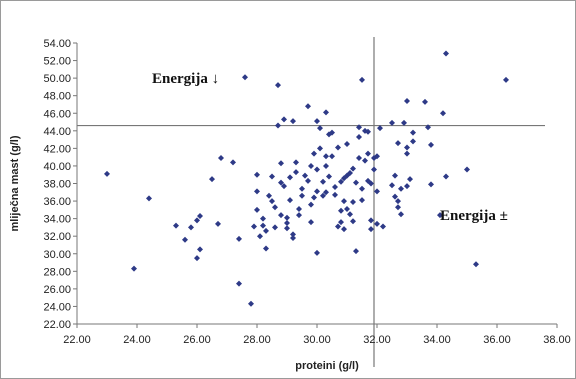 The width and height of the screenshot is (576, 379). What do you see at coordinates (57, 255) in the screenshot?
I see `y-tick-label: 30.00` at bounding box center [57, 255].